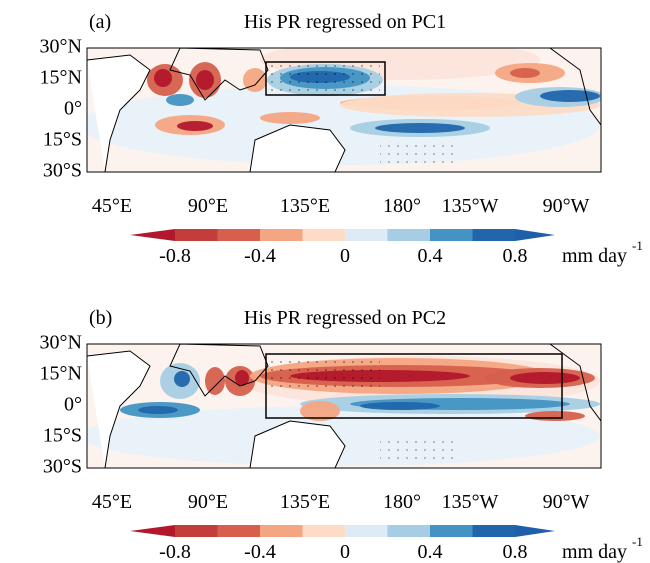 Image resolution: width=650 pixels, height=563 pixels. I want to click on panel-title: His PR regressed on PC1, so click(345, 22).